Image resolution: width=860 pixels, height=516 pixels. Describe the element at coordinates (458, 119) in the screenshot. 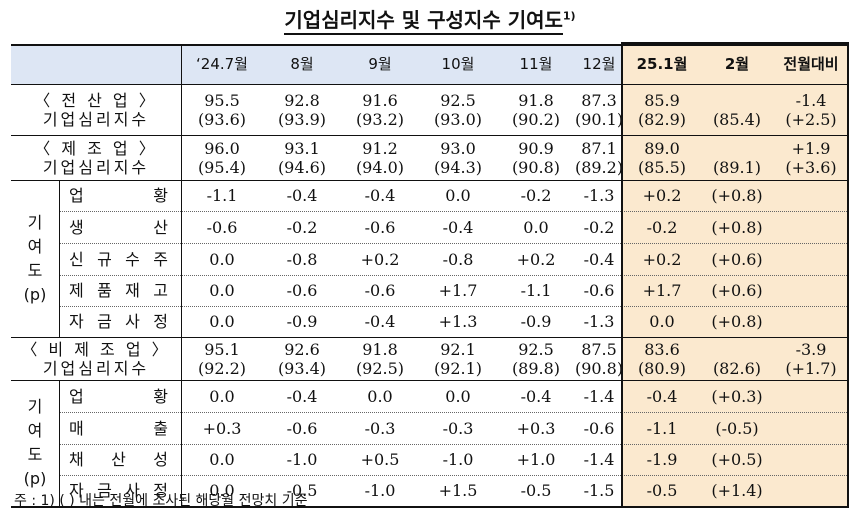

I see `cell-forecast: (93.0)` at that location.